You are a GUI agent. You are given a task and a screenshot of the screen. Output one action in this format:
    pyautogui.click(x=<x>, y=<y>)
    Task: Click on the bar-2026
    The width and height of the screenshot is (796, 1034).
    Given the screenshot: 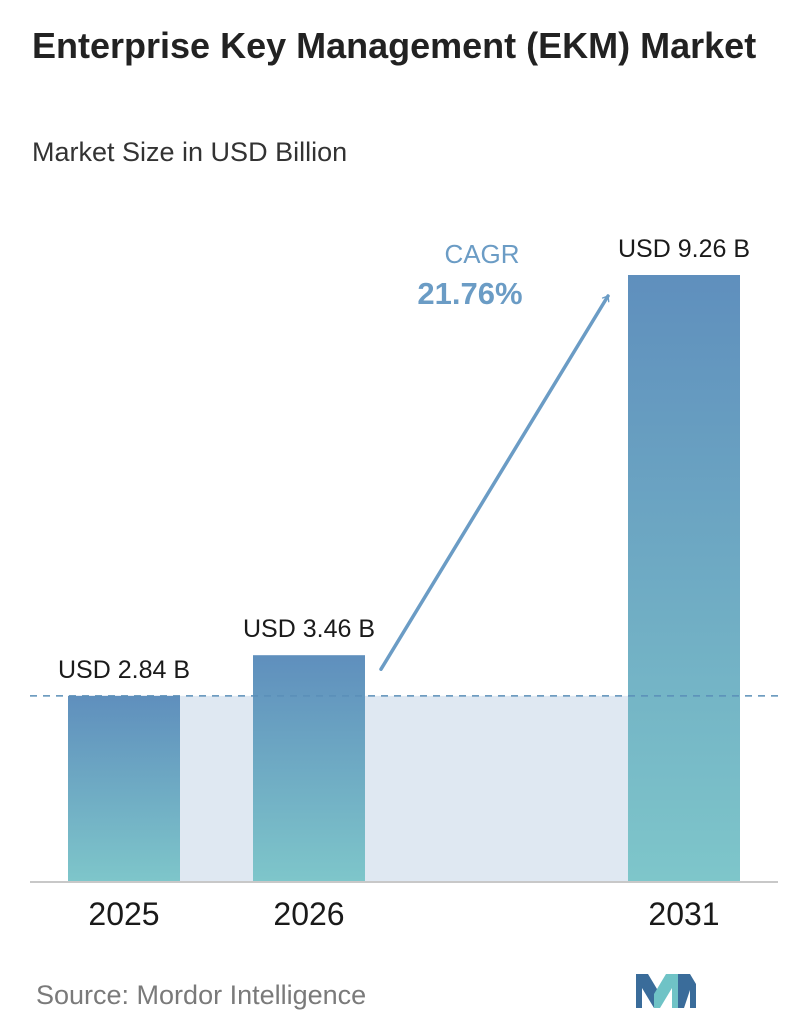 What is the action you would take?
    pyautogui.click(x=309, y=768)
    